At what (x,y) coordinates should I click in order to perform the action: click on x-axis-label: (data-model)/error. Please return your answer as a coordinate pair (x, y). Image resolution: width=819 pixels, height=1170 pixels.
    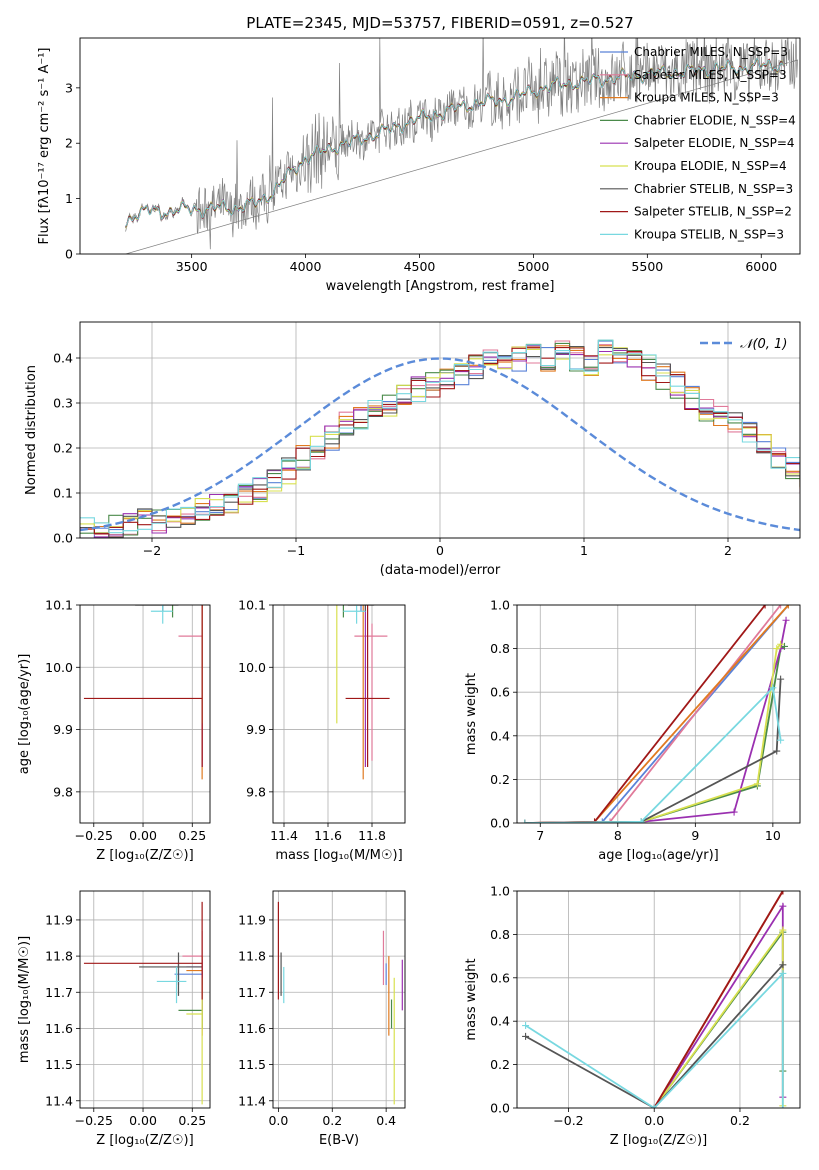
    Looking at the image, I should click on (440, 570).